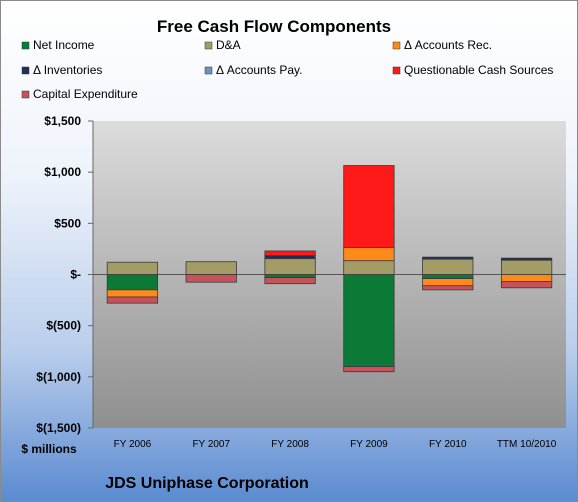 The height and width of the screenshot is (502, 578). I want to click on bar-capital-expenditure-fy-2008, so click(290, 281).